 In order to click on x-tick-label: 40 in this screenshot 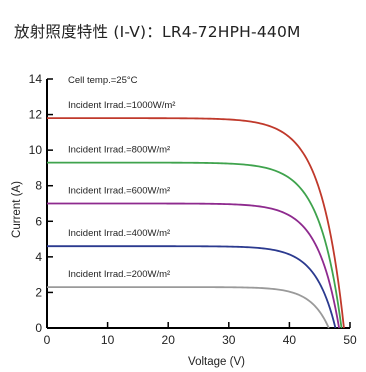, I will do `click(290, 340)`.